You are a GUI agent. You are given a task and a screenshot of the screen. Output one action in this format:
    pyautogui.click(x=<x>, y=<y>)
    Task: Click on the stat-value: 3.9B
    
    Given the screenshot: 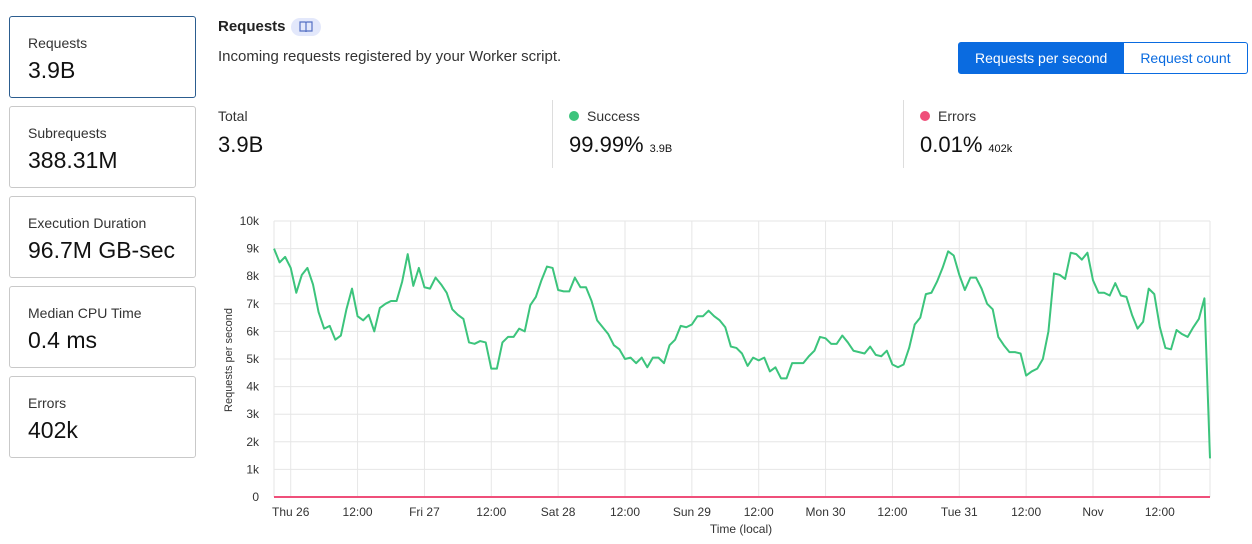 What is the action you would take?
    pyautogui.click(x=241, y=144)
    